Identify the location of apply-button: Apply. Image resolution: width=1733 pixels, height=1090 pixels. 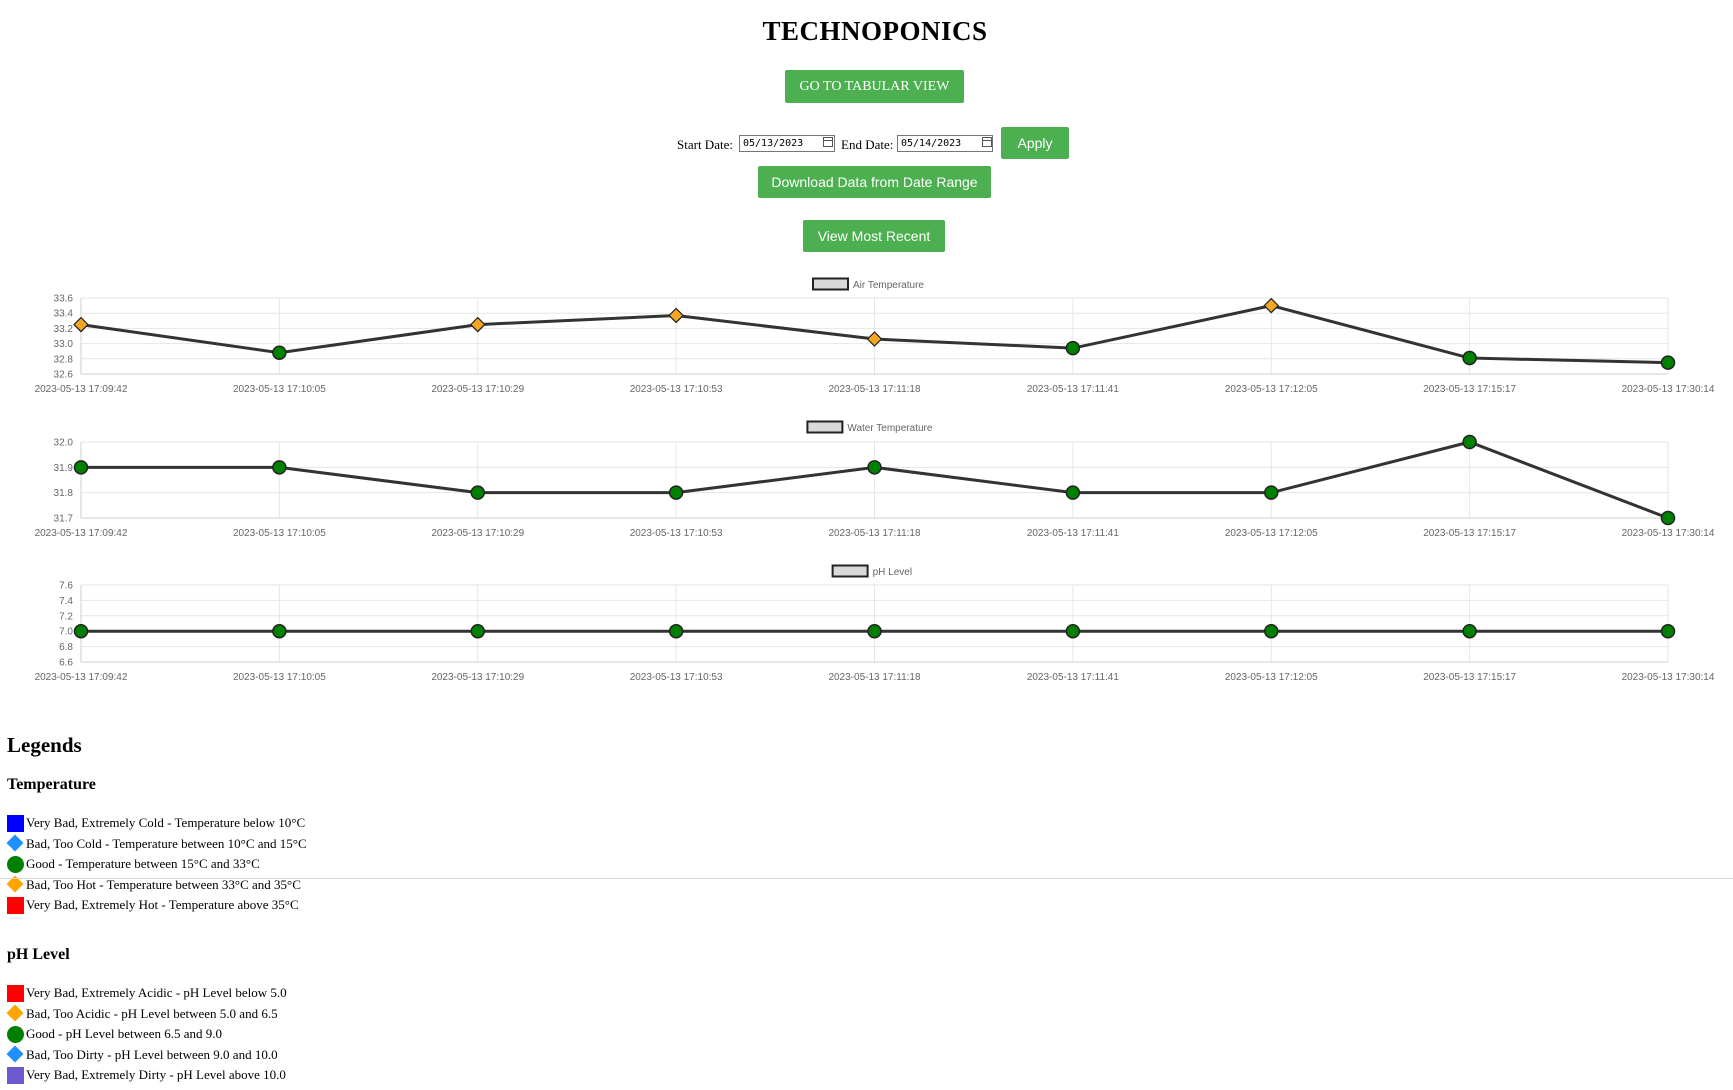
(1035, 143).